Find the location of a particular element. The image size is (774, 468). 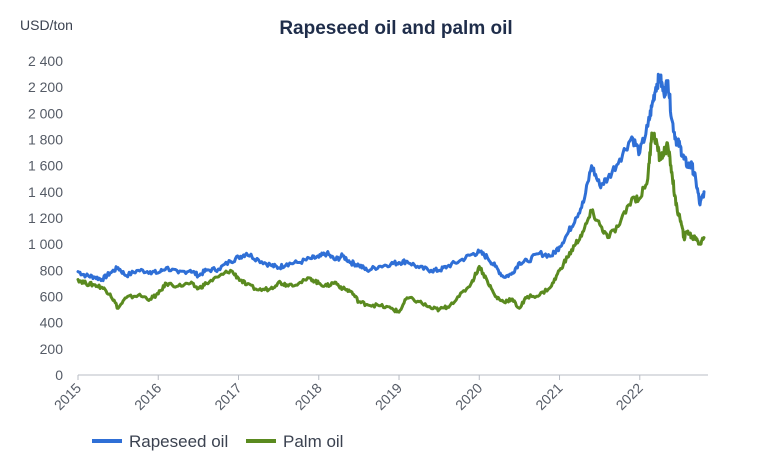

x-tick-label: 2021 is located at coordinates (548, 396).